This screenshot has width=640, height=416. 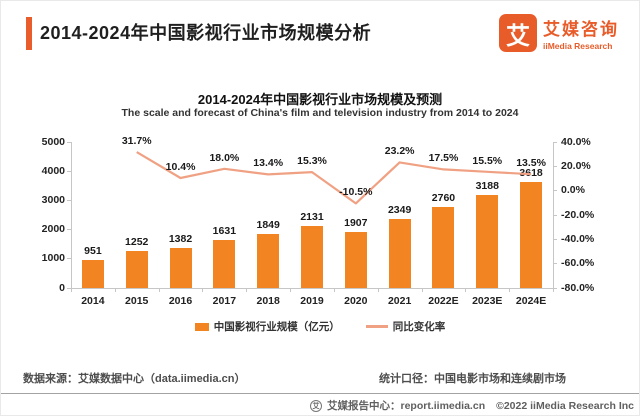 I want to click on data-source-note: 数据来源：艾媒数据中心（data.iimedia.cn）, so click(x=134, y=379).